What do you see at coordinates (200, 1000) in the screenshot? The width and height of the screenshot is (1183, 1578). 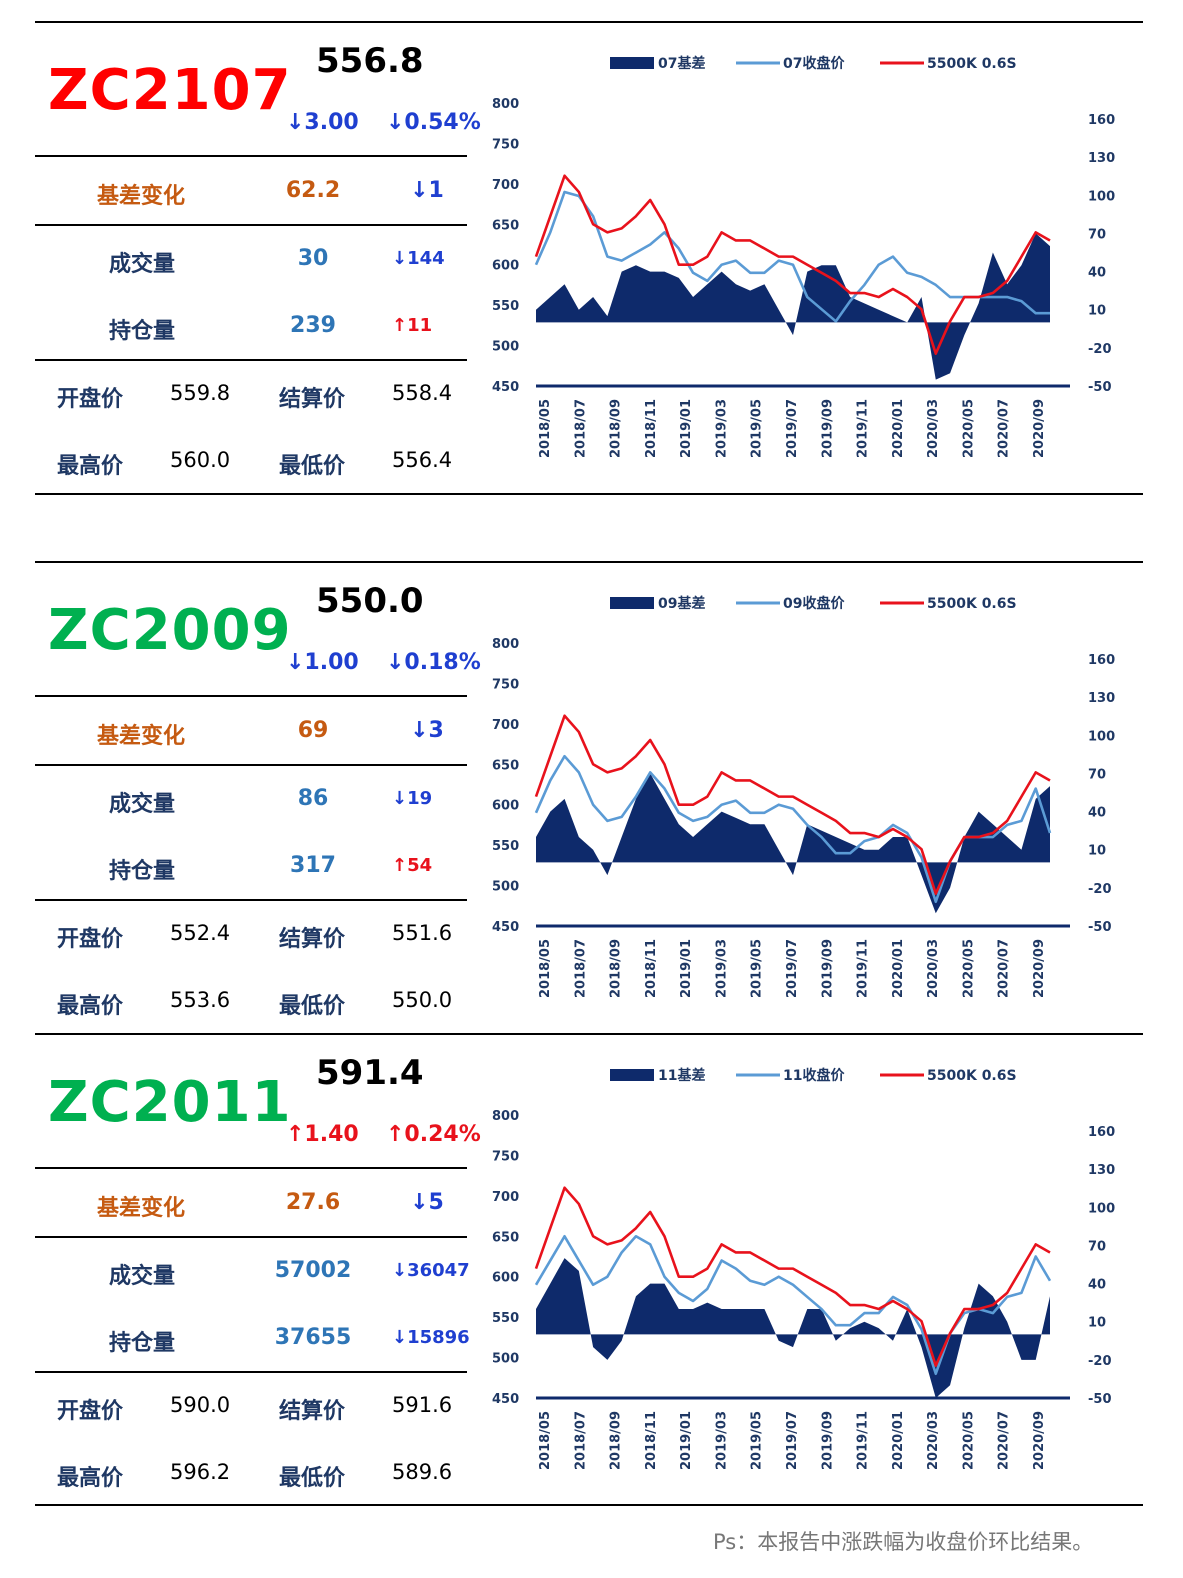 I see `high-value: 553.6` at bounding box center [200, 1000].